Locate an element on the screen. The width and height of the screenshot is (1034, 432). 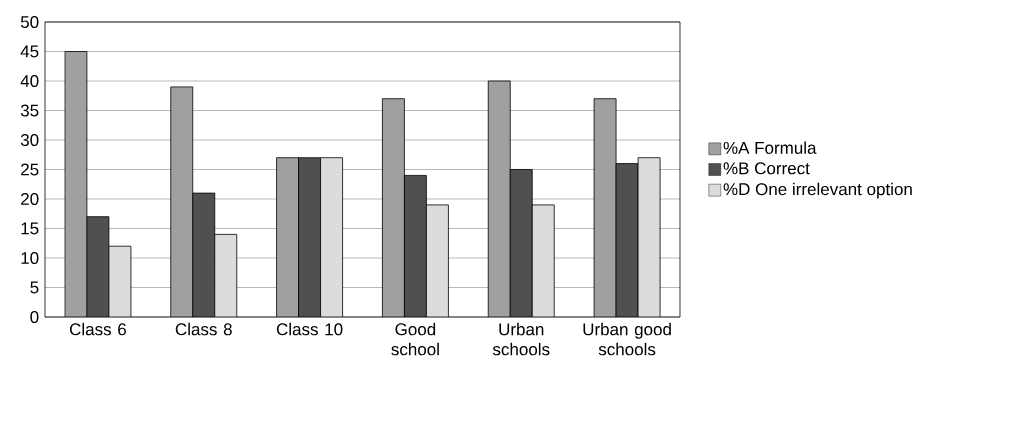
y-tick-label: 30 is located at coordinates (29, 140).